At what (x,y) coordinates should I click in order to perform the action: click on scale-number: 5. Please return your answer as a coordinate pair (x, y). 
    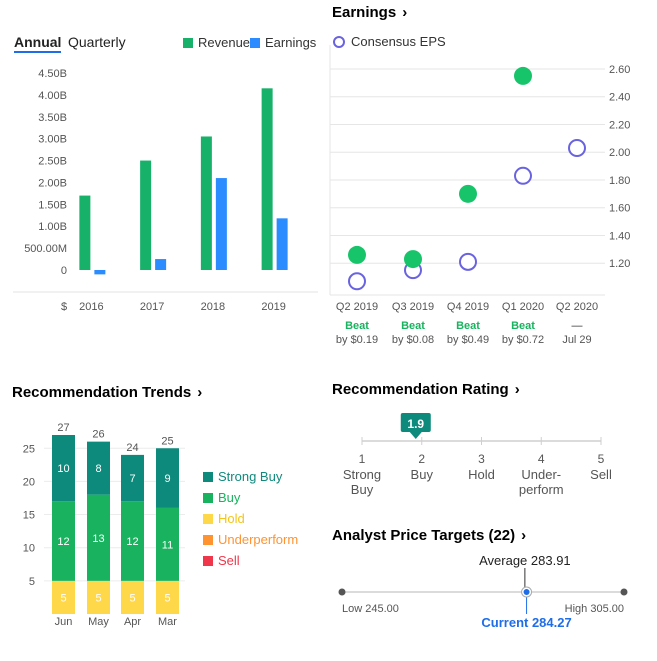
    Looking at the image, I should click on (601, 459).